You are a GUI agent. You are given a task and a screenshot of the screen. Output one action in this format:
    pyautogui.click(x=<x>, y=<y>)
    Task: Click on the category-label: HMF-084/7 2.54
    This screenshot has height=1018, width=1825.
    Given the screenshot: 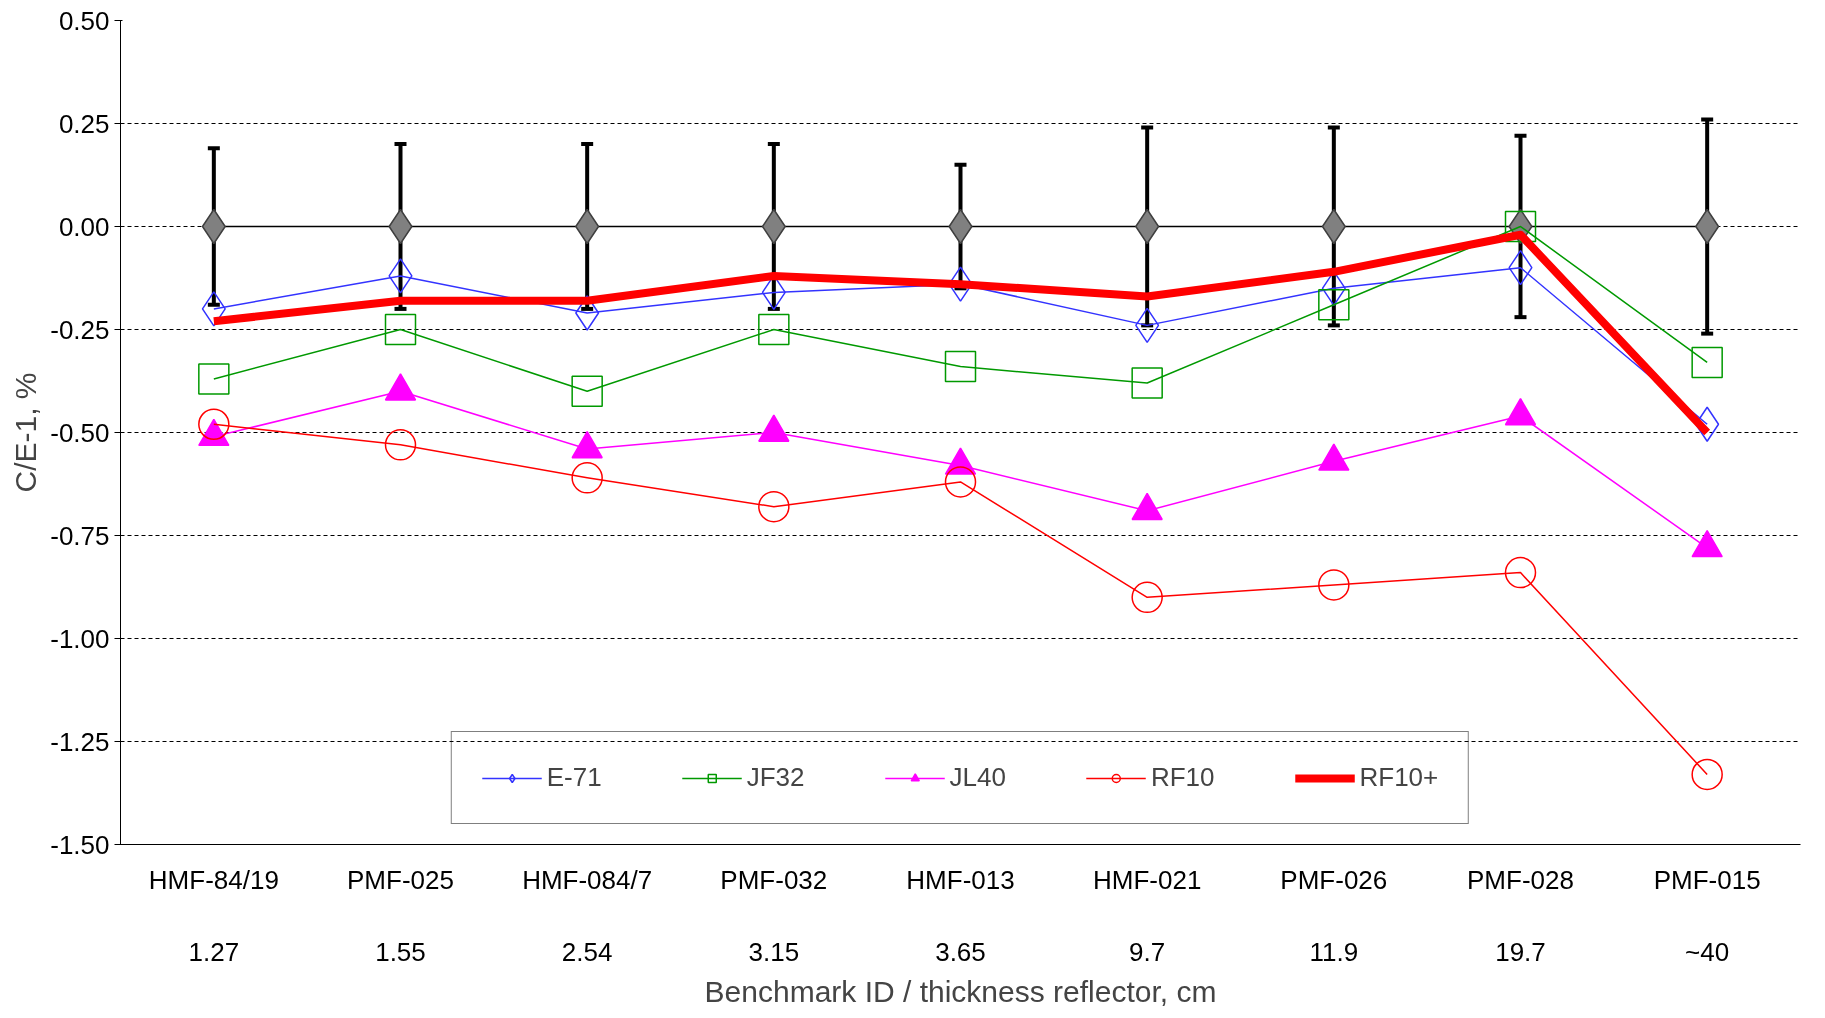 What is the action you would take?
    pyautogui.click(x=587, y=915)
    